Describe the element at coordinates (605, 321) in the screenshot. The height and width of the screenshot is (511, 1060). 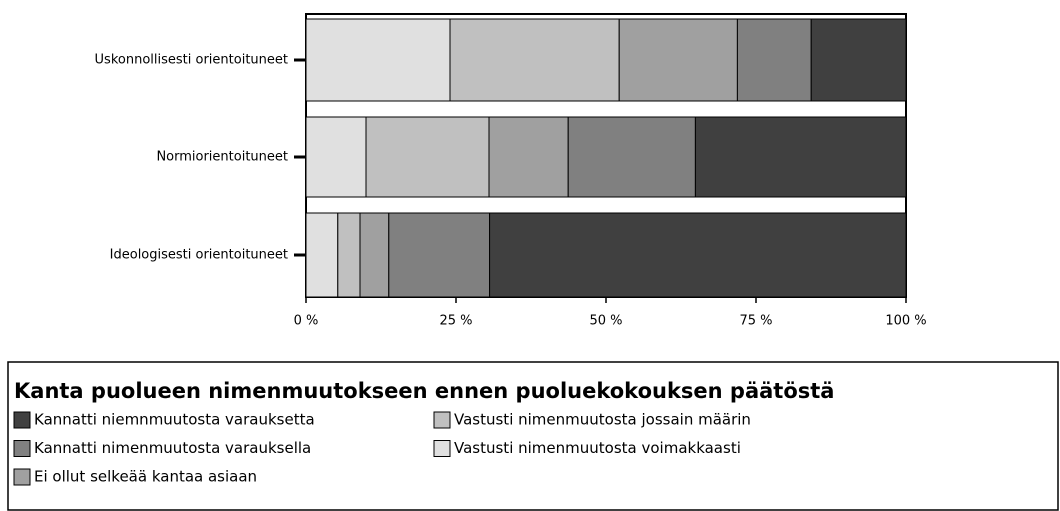
I see `x-tick-label: 50 %` at that location.